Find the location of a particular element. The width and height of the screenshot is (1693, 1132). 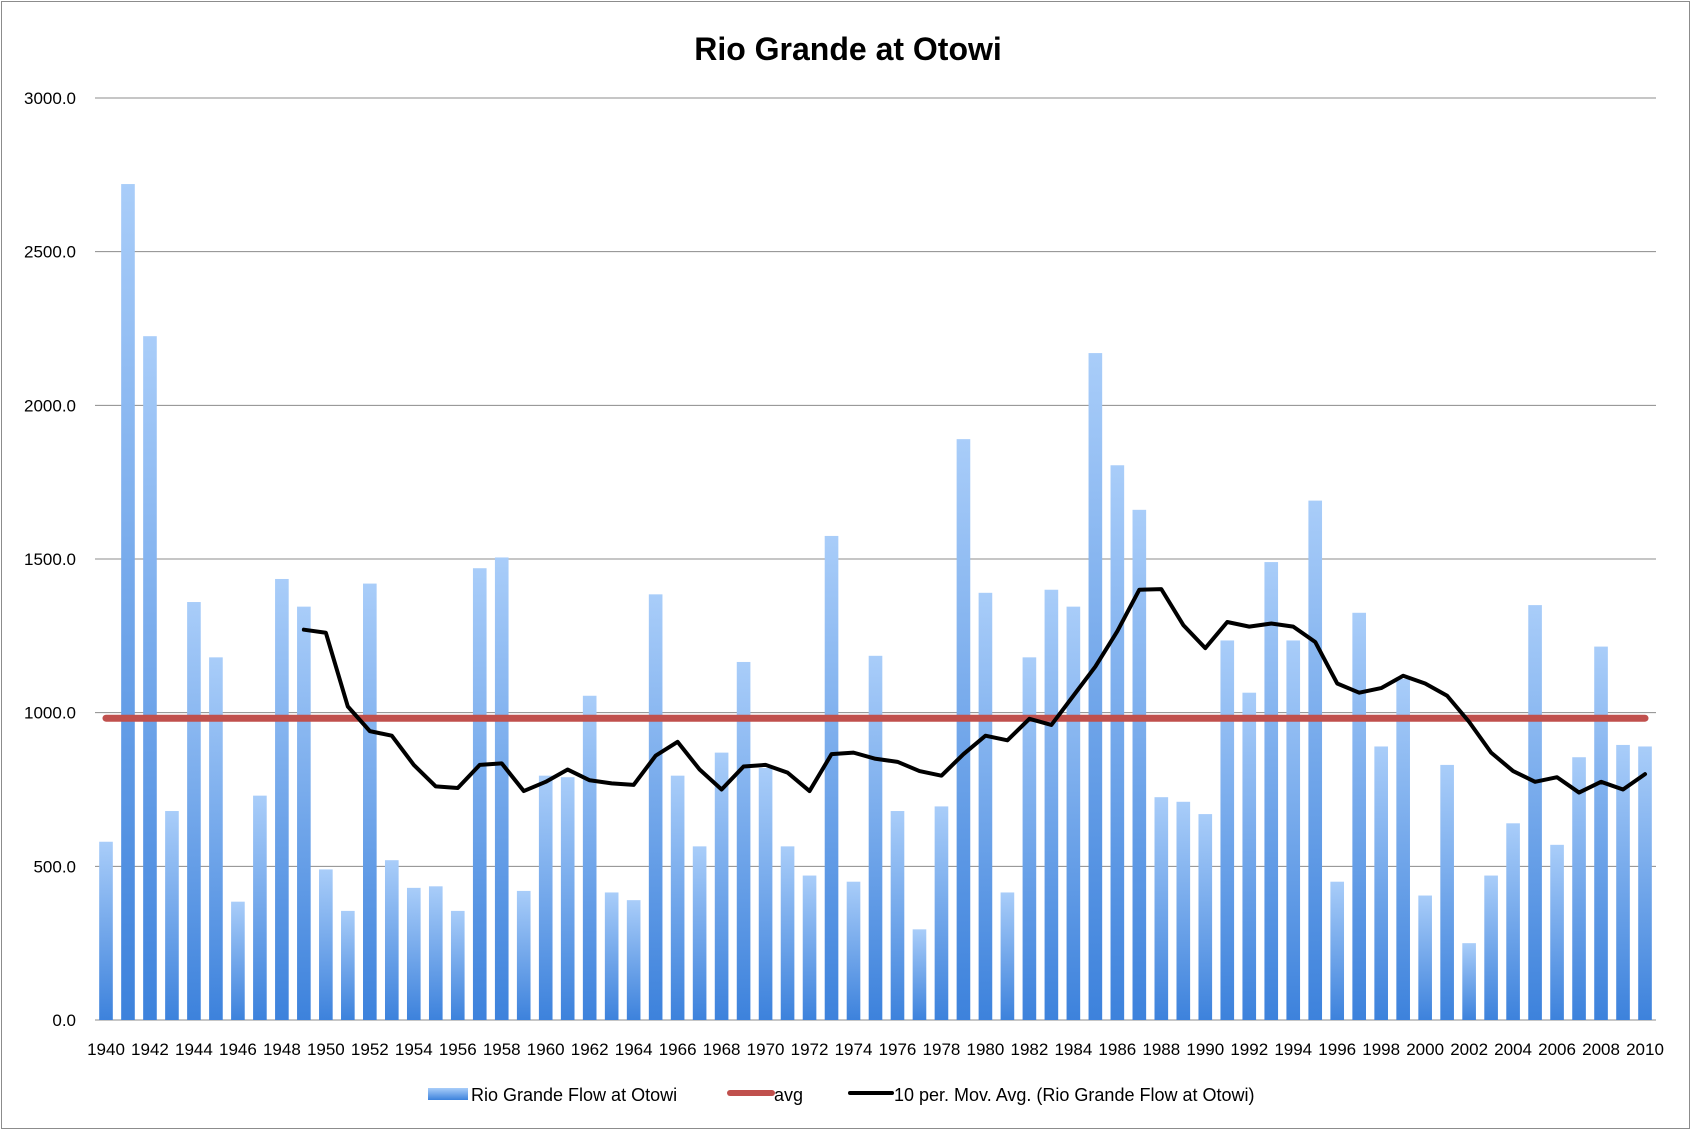

x-tick-label: 1998 is located at coordinates (1381, 1049).